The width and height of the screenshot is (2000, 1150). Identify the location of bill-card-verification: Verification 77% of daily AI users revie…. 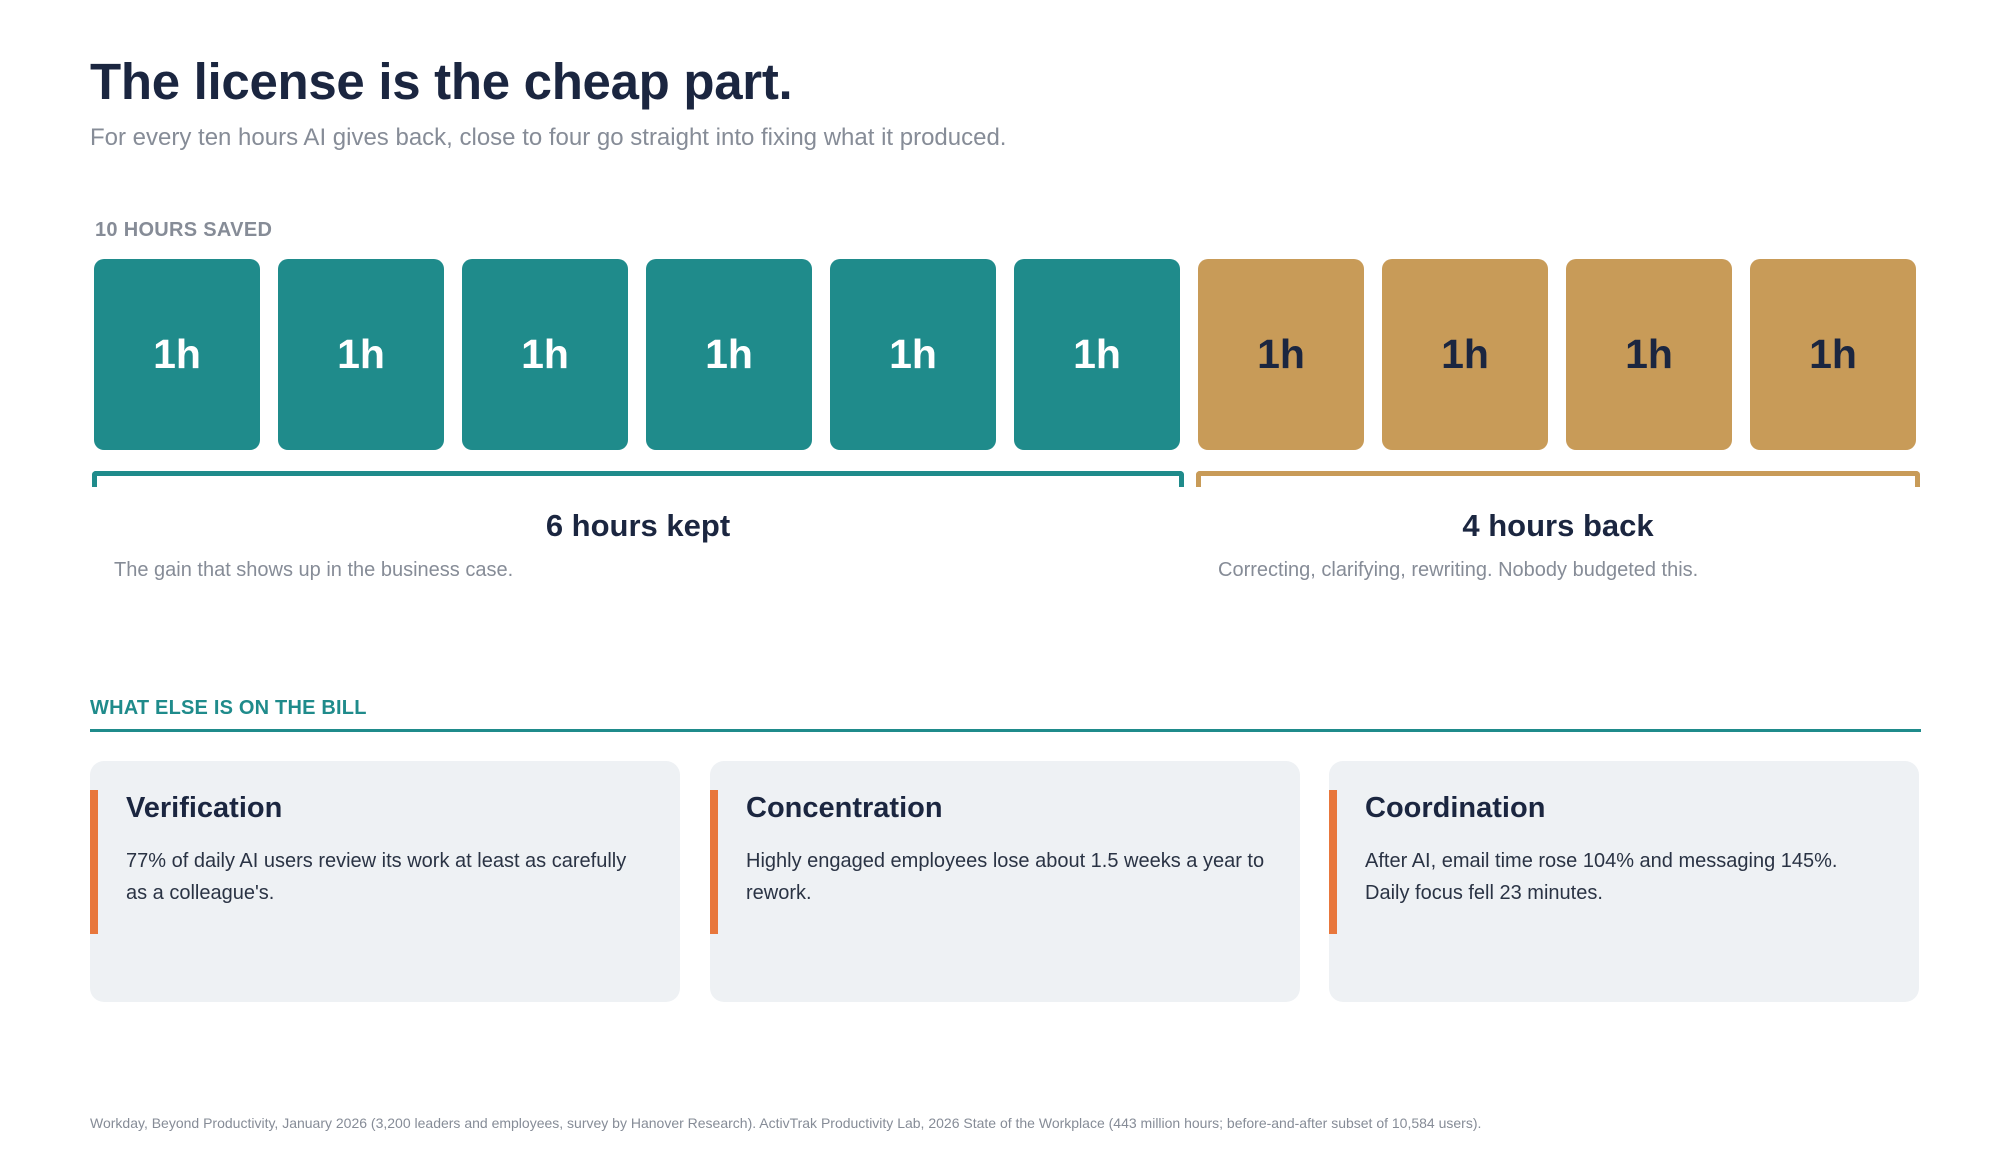
(385, 881).